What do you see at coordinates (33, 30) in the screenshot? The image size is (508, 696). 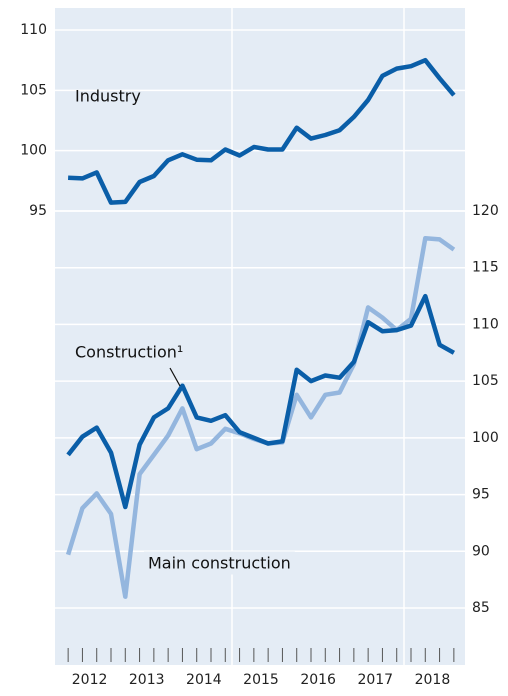 I see `y-tick-label: 110` at bounding box center [33, 30].